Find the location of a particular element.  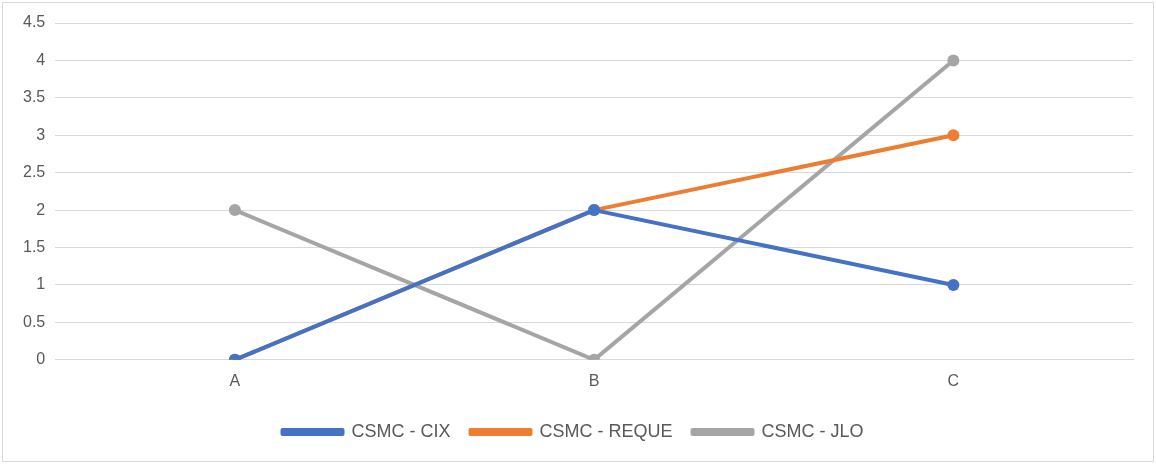

y-tick-label: 2 is located at coordinates (41, 209).